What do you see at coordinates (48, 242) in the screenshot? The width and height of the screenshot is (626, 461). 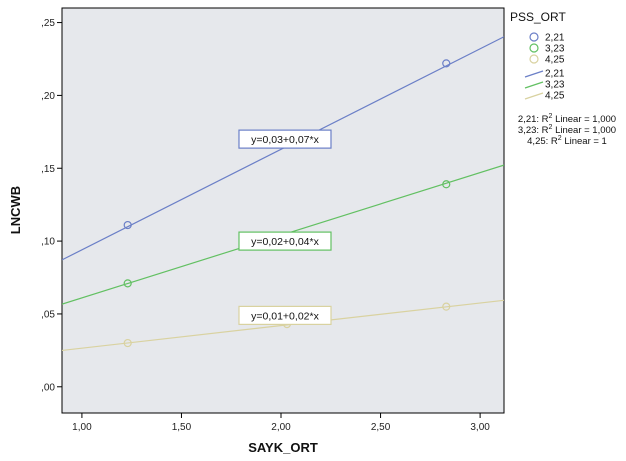 I see `y-tick-label: ,10` at bounding box center [48, 242].